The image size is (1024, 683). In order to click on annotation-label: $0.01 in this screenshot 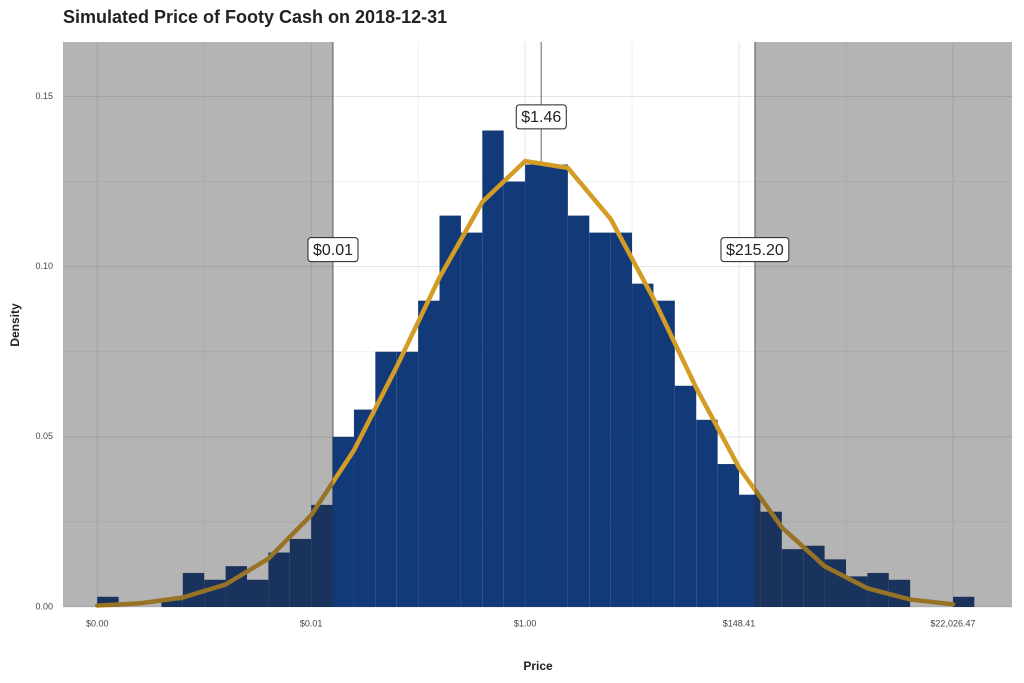, I will do `click(333, 250)`.